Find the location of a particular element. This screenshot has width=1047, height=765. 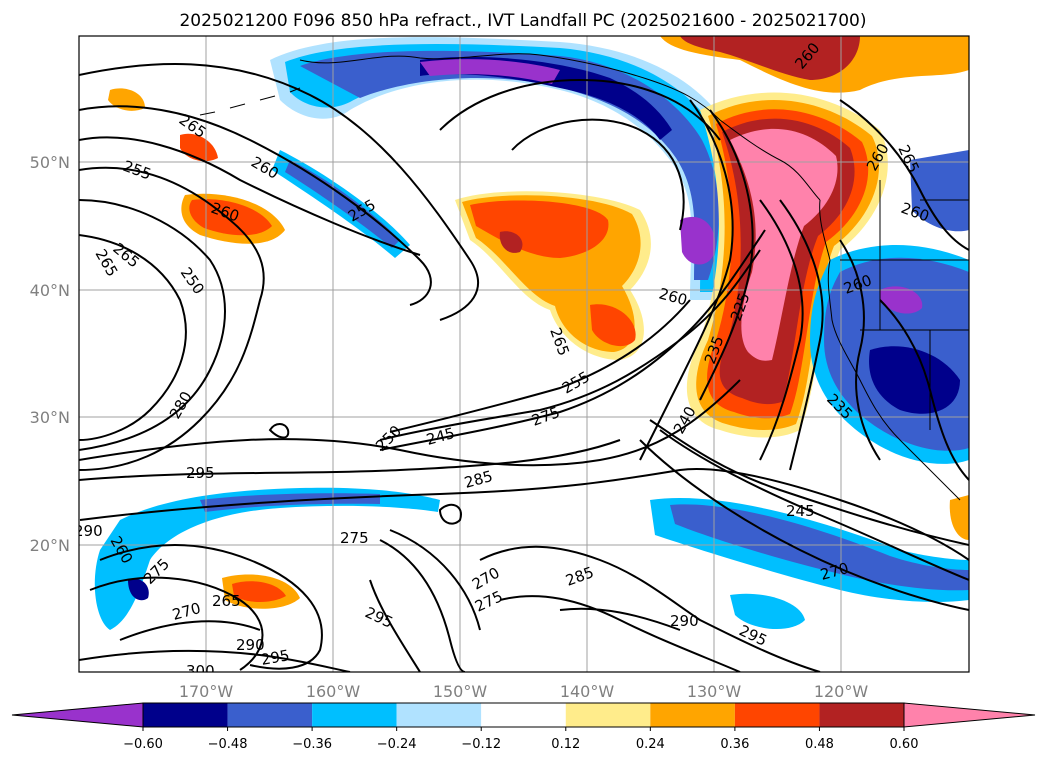

neg-field-purple-spot is located at coordinates (698, 240).